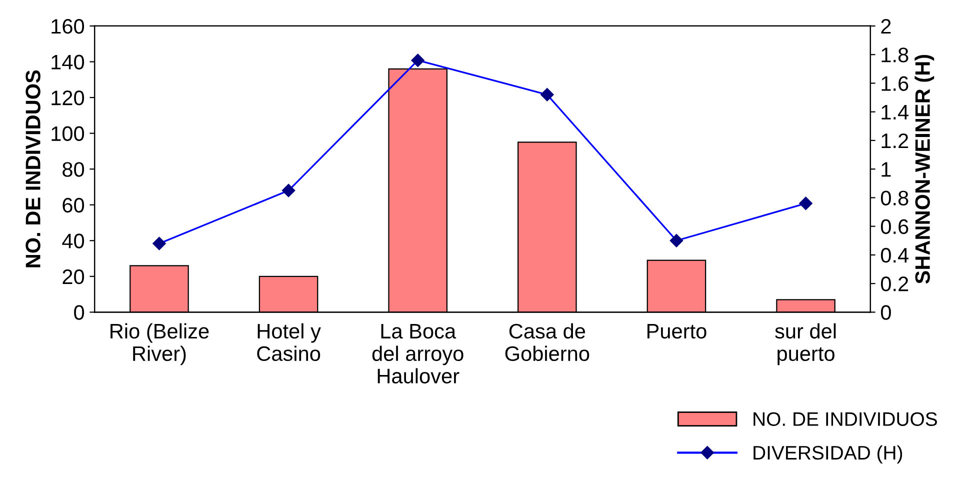 This screenshot has width=965, height=481. I want to click on y2-tick-label: 1.4, so click(895, 112).